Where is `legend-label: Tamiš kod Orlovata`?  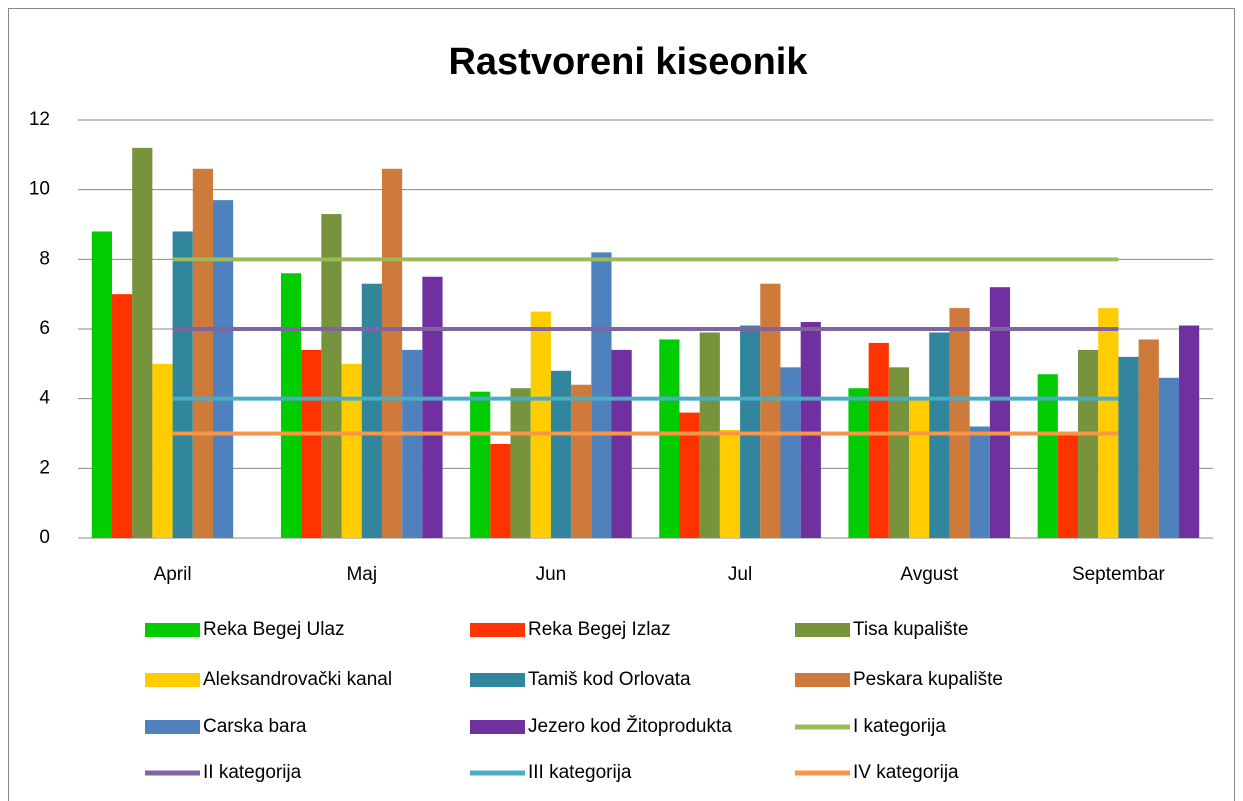 legend-label: Tamiš kod Orlovata is located at coordinates (609, 679).